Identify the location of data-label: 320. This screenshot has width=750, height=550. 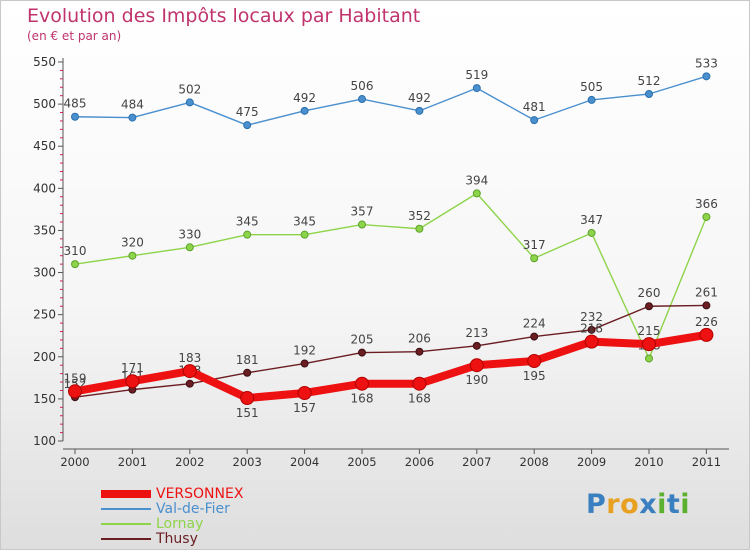
(132, 243).